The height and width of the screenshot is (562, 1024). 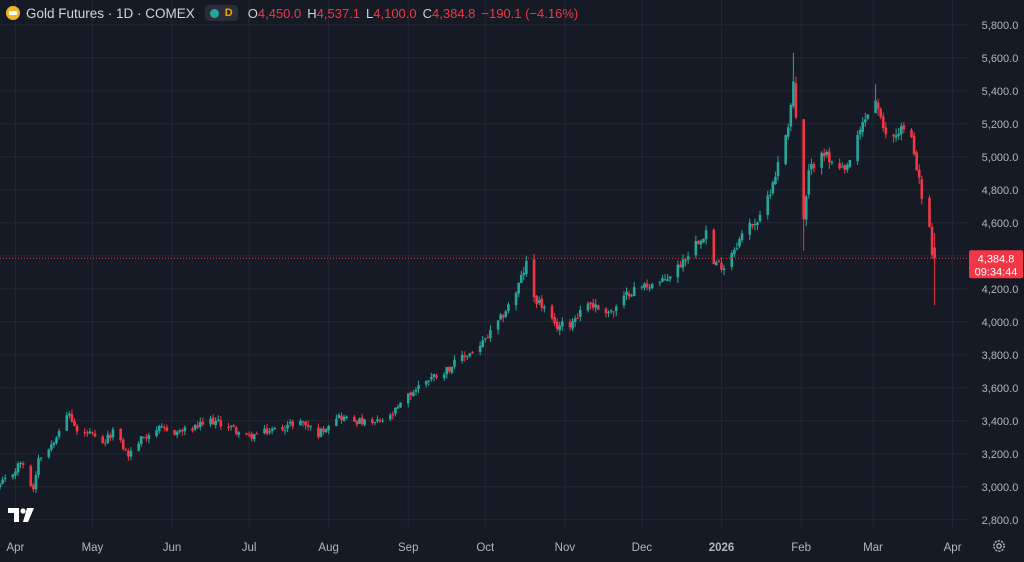 What do you see at coordinates (1000, 158) in the screenshot?
I see `y-tick-label: 5,000.0` at bounding box center [1000, 158].